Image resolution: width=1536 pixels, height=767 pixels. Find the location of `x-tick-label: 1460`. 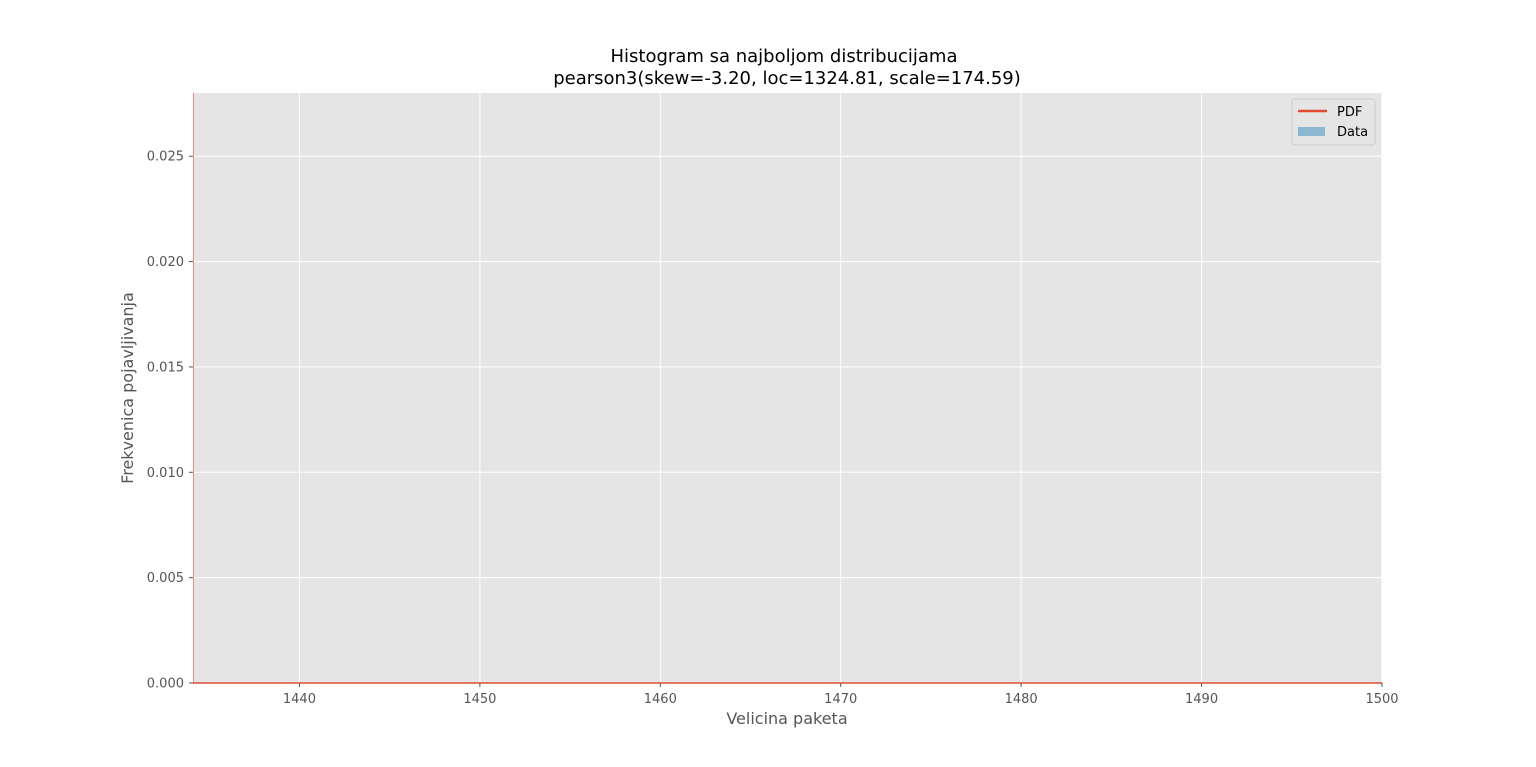

x-tick-label: 1460 is located at coordinates (660, 699).